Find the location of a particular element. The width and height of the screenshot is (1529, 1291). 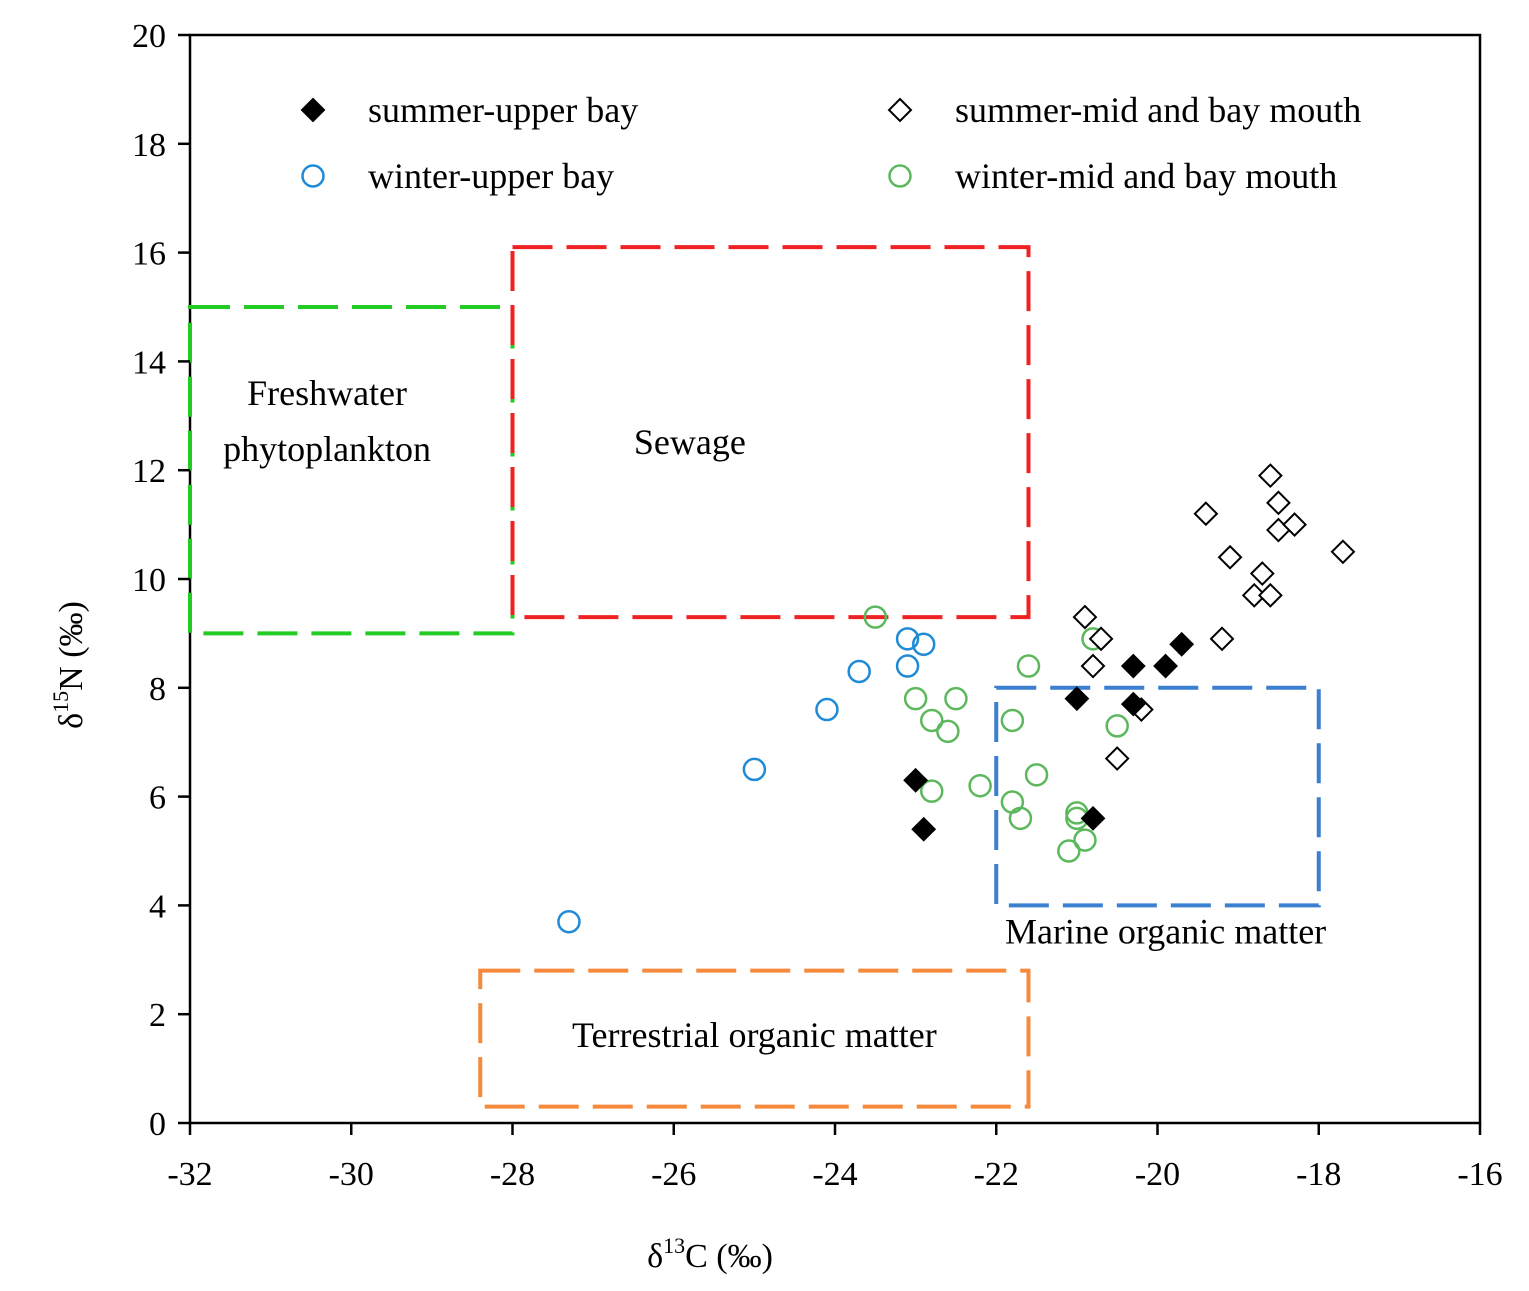

y-tick-label: 10 is located at coordinates (149, 580).